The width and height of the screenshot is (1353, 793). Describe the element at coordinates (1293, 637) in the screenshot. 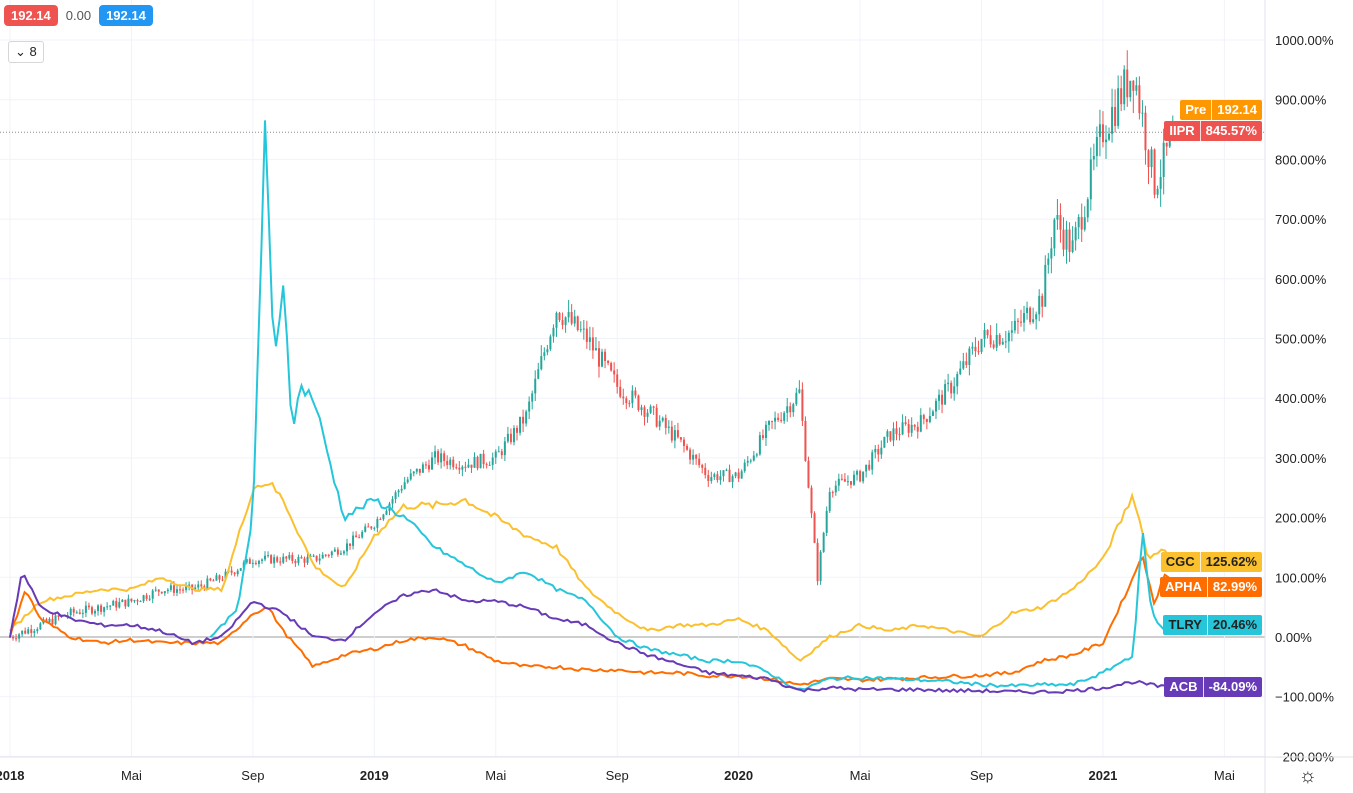

I see `y-tick-label: 0.00%` at that location.